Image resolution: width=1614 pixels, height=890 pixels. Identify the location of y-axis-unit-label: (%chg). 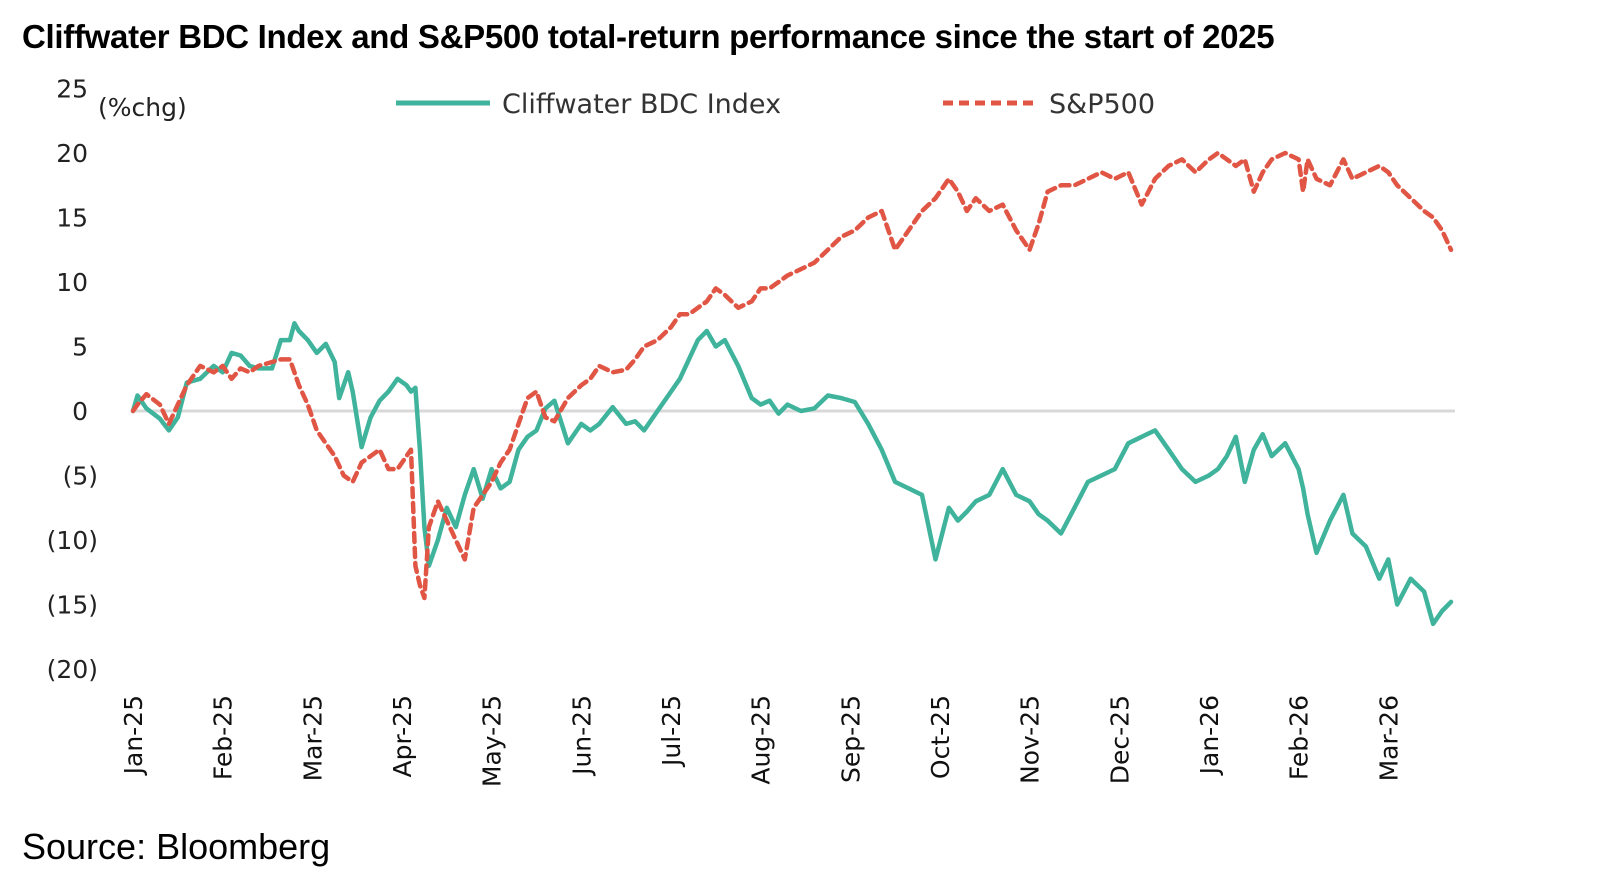
(142, 107).